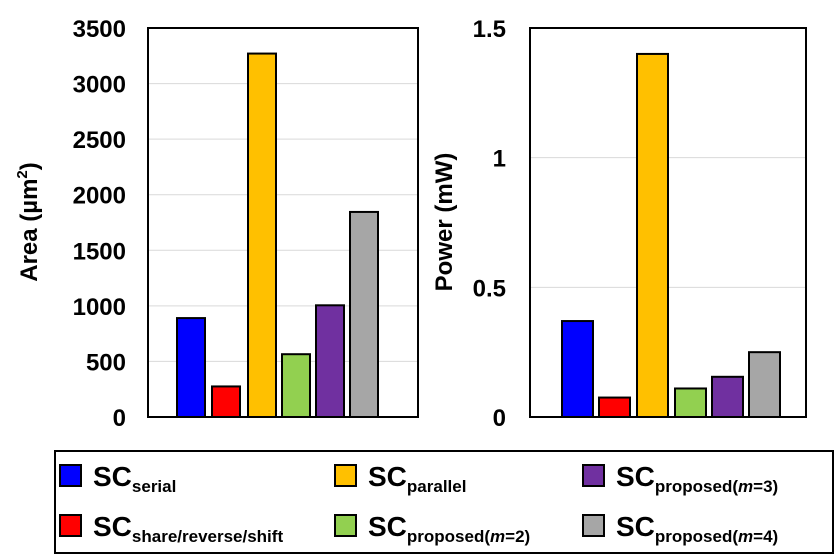  I want to click on area-bar-proposed2, so click(296, 385).